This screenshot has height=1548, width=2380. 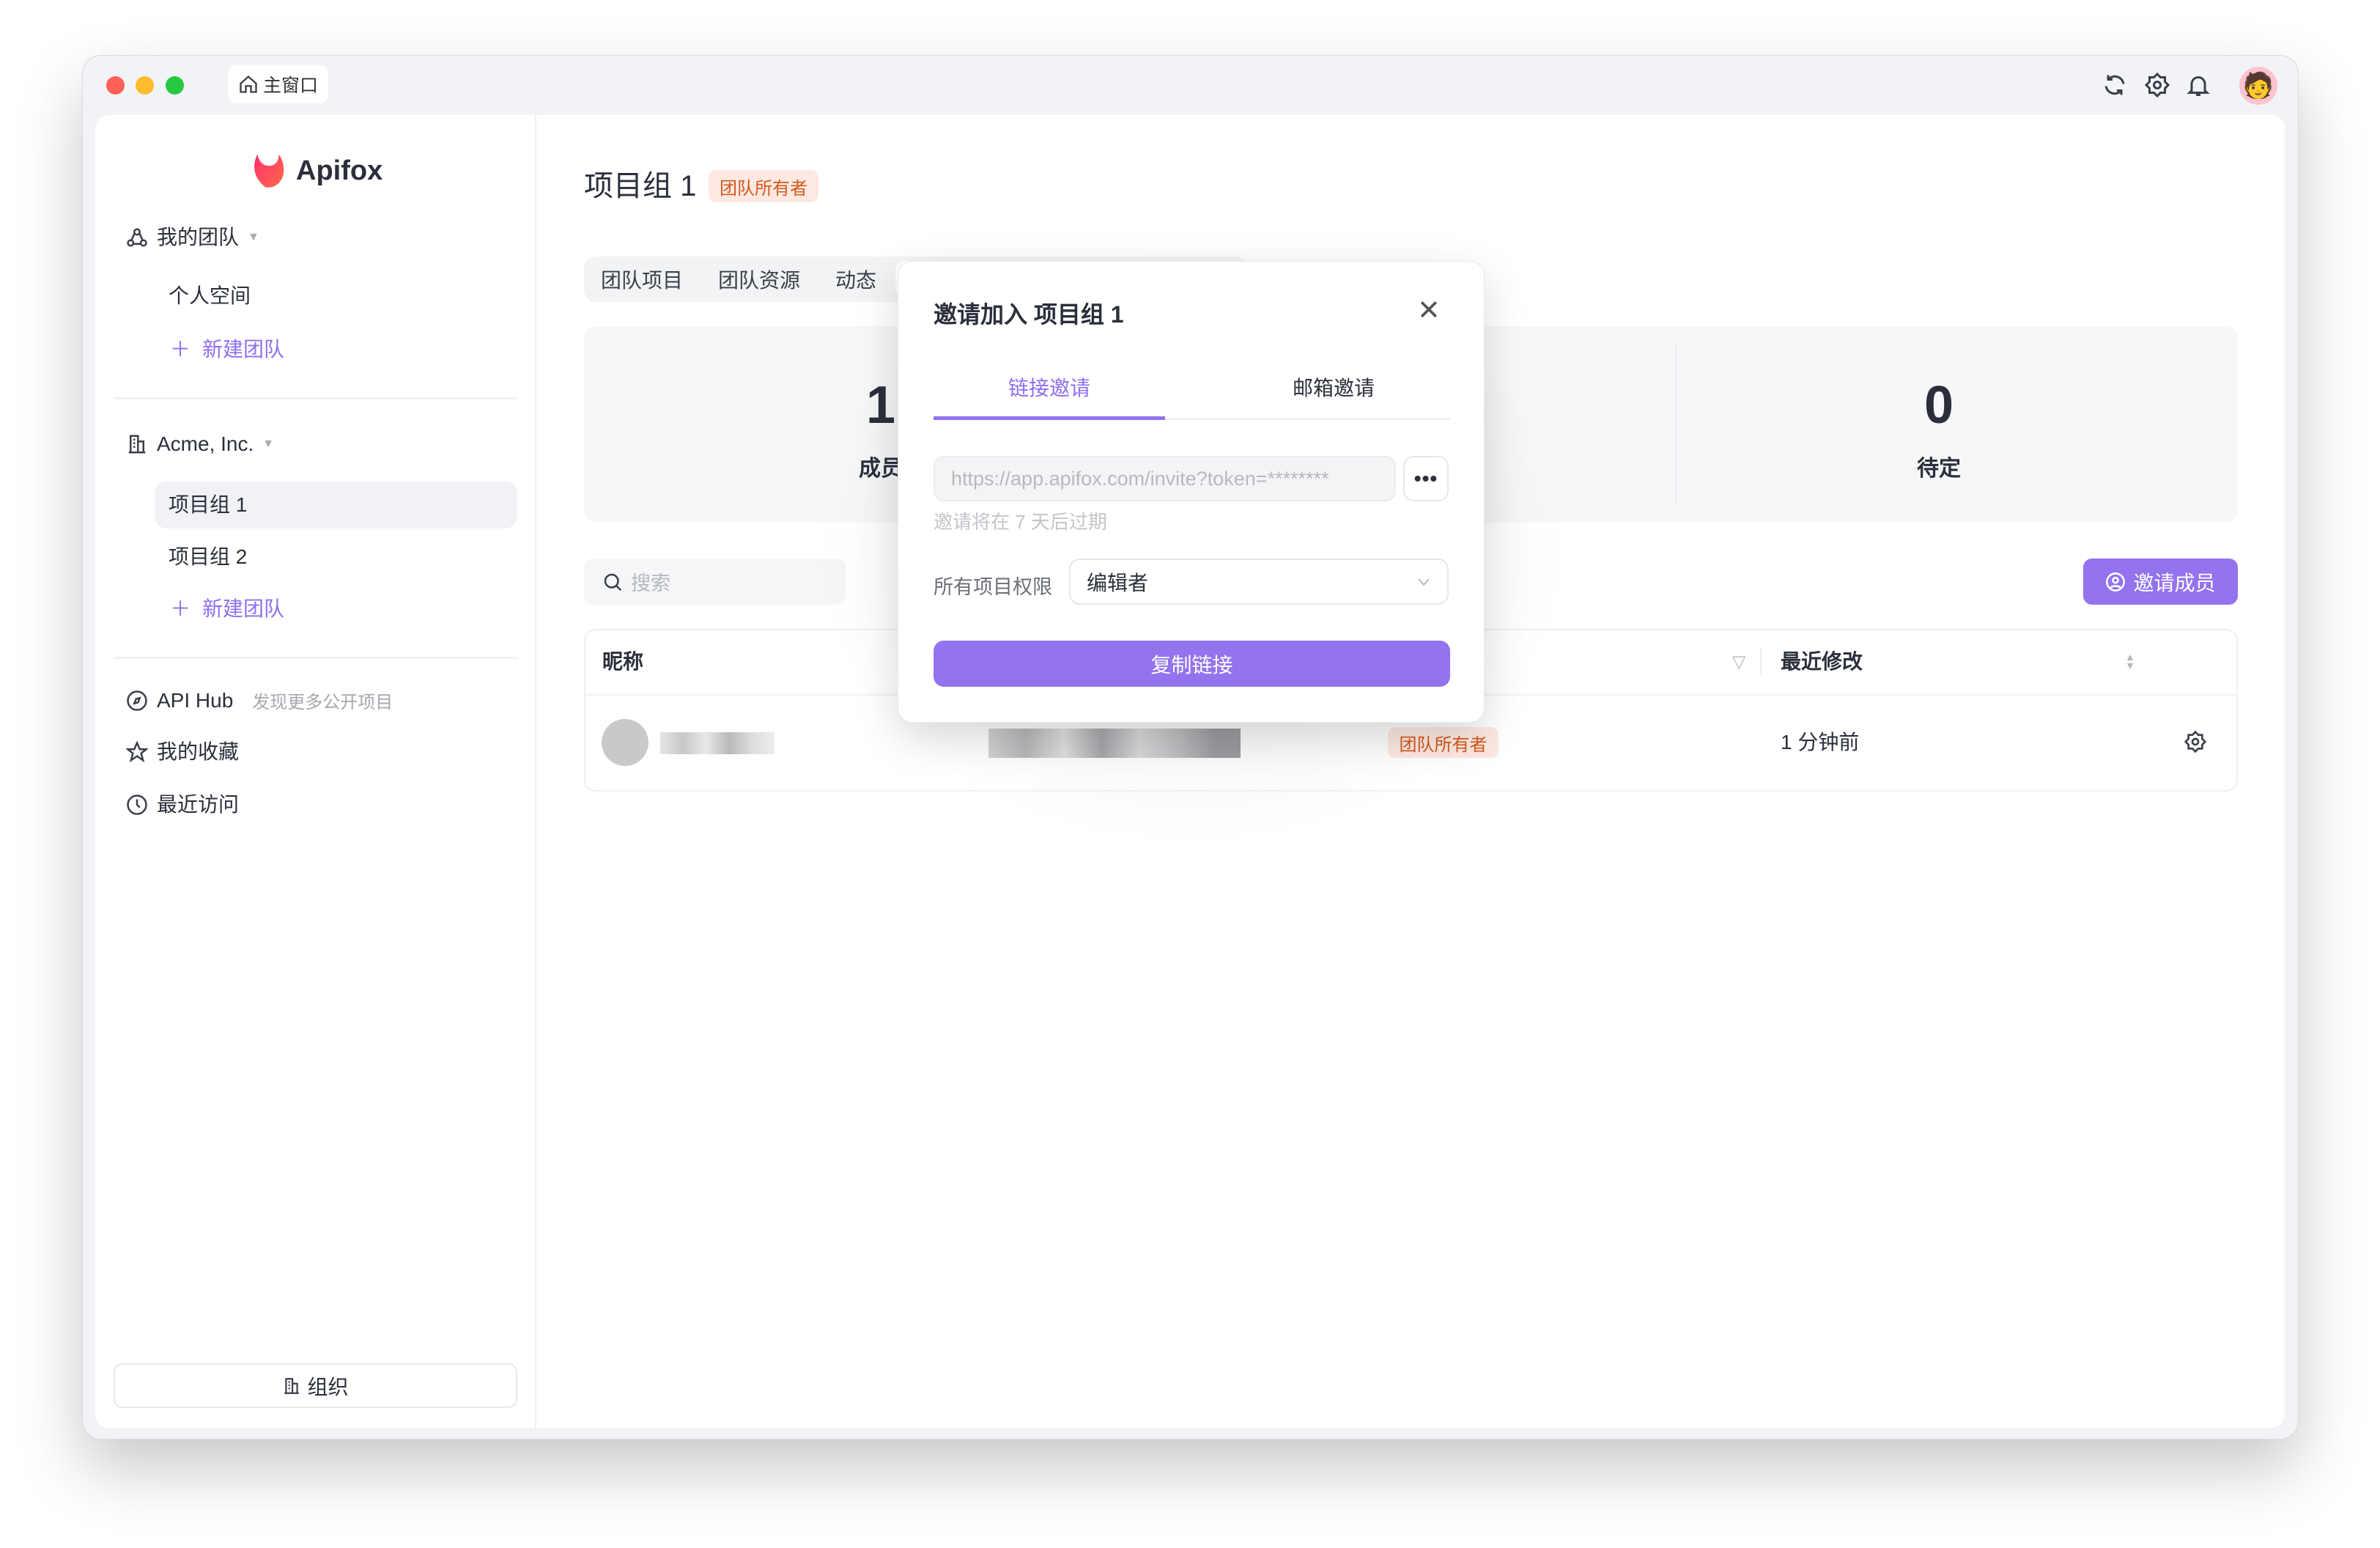 I want to click on invite-member-button: 邀请成员, so click(x=2160, y=582).